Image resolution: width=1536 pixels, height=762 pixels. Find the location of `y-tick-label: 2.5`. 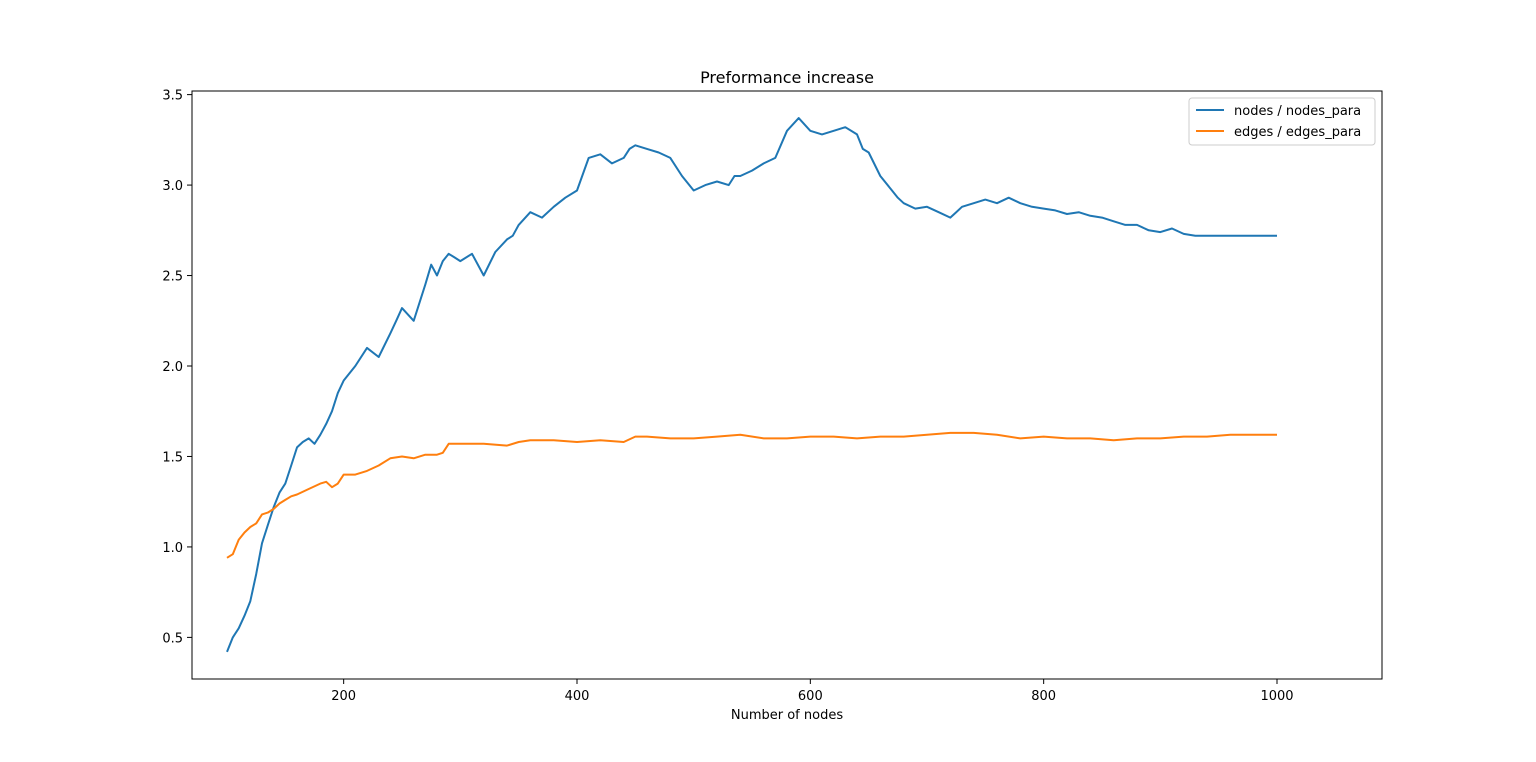

y-tick-label: 2.5 is located at coordinates (172, 277).